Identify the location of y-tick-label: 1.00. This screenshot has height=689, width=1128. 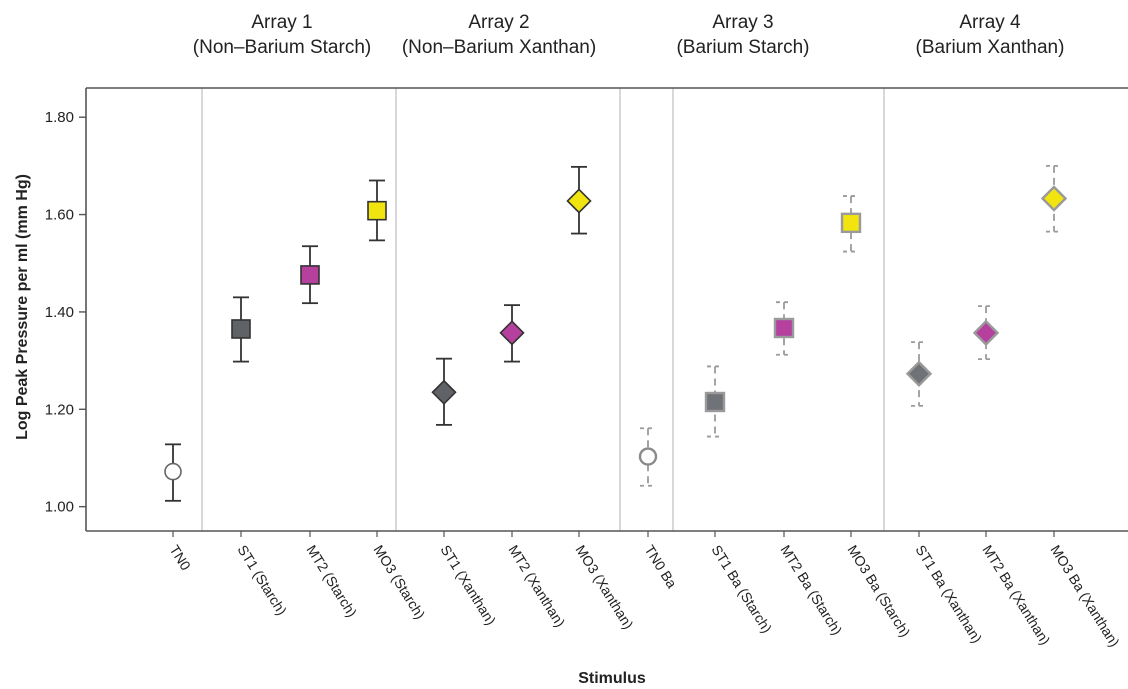
(59, 507).